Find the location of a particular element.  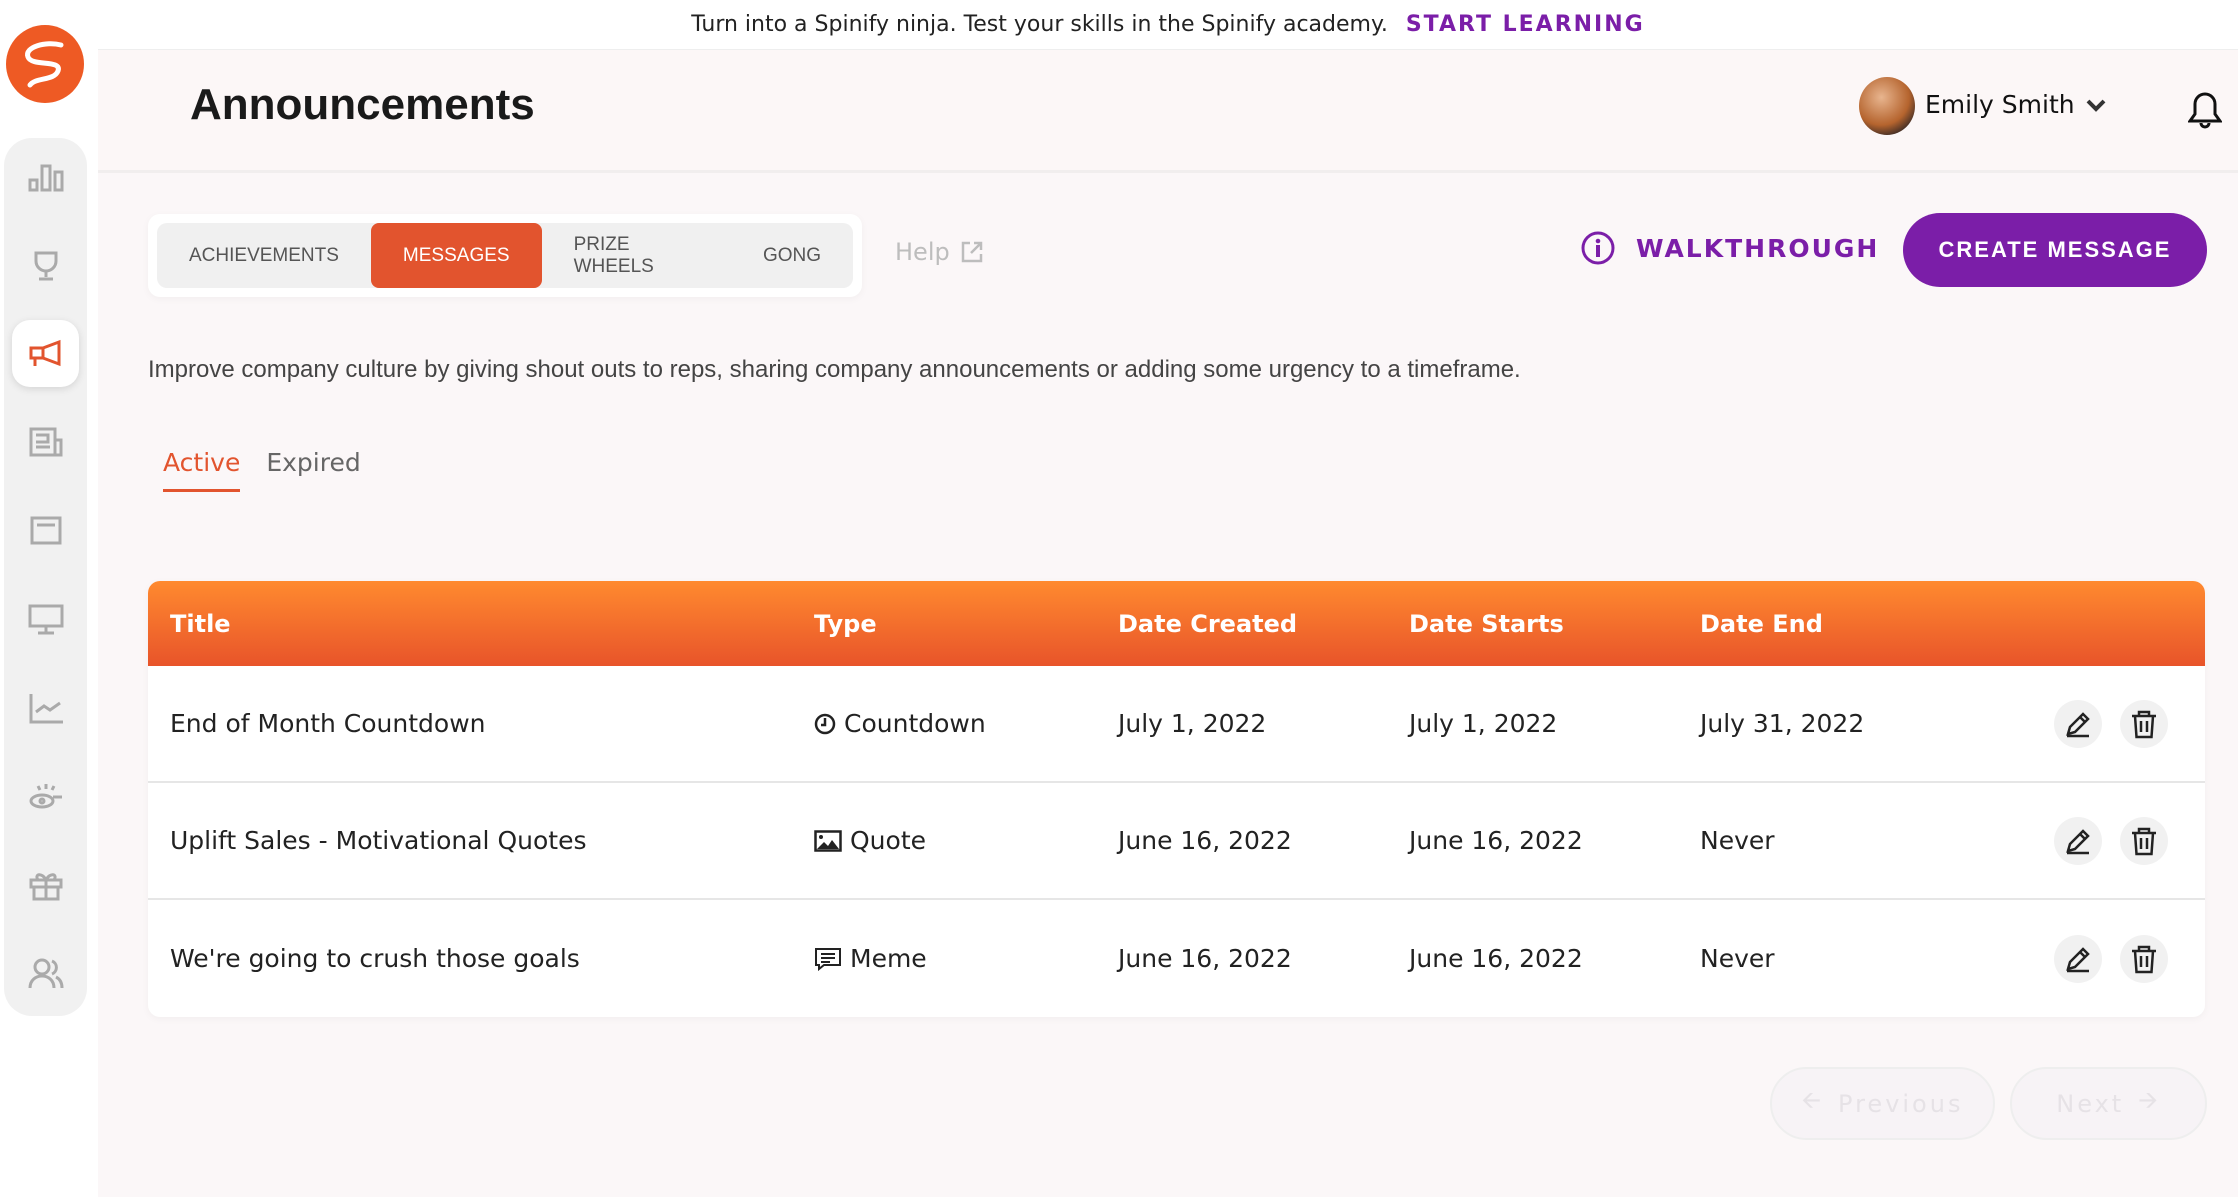

help-link: Help is located at coordinates (939, 252).